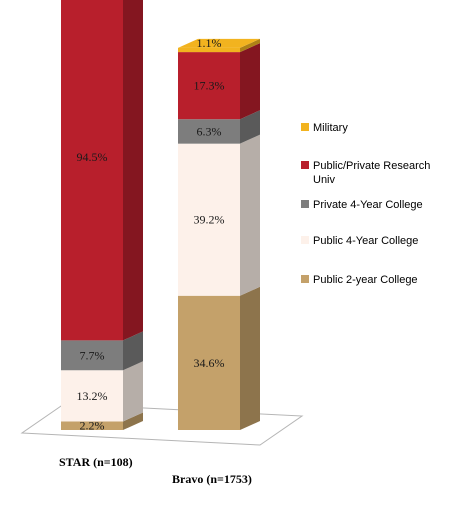  Describe the element at coordinates (250, 127) in the screenshot. I see `bar-1-private-4-year-college-side` at that location.